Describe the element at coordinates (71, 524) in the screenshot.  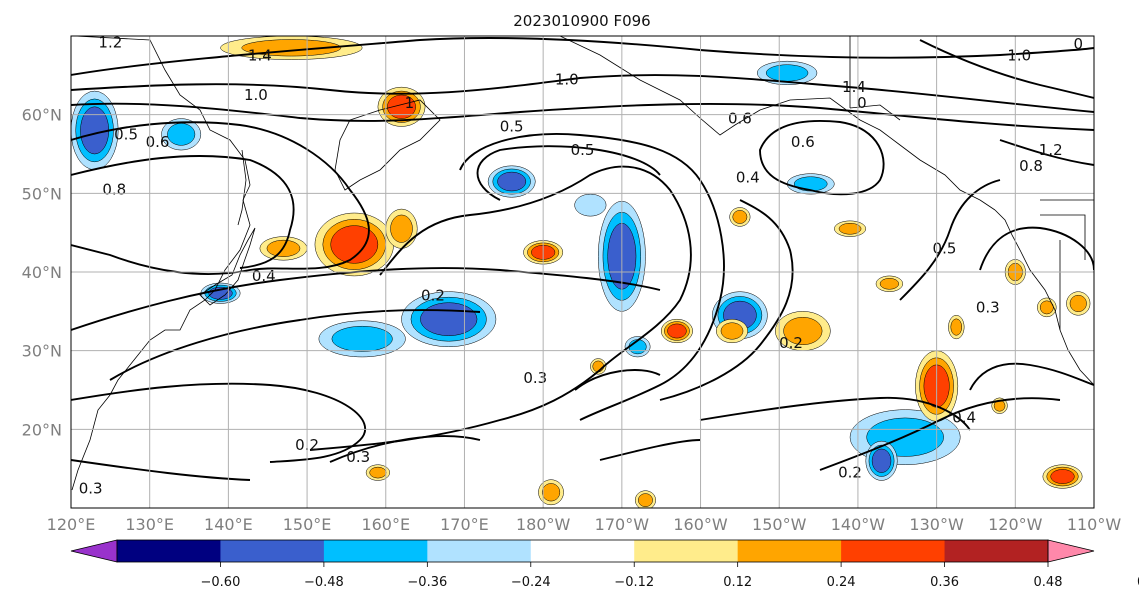
I see `lon-tick-label: 120°E` at that location.